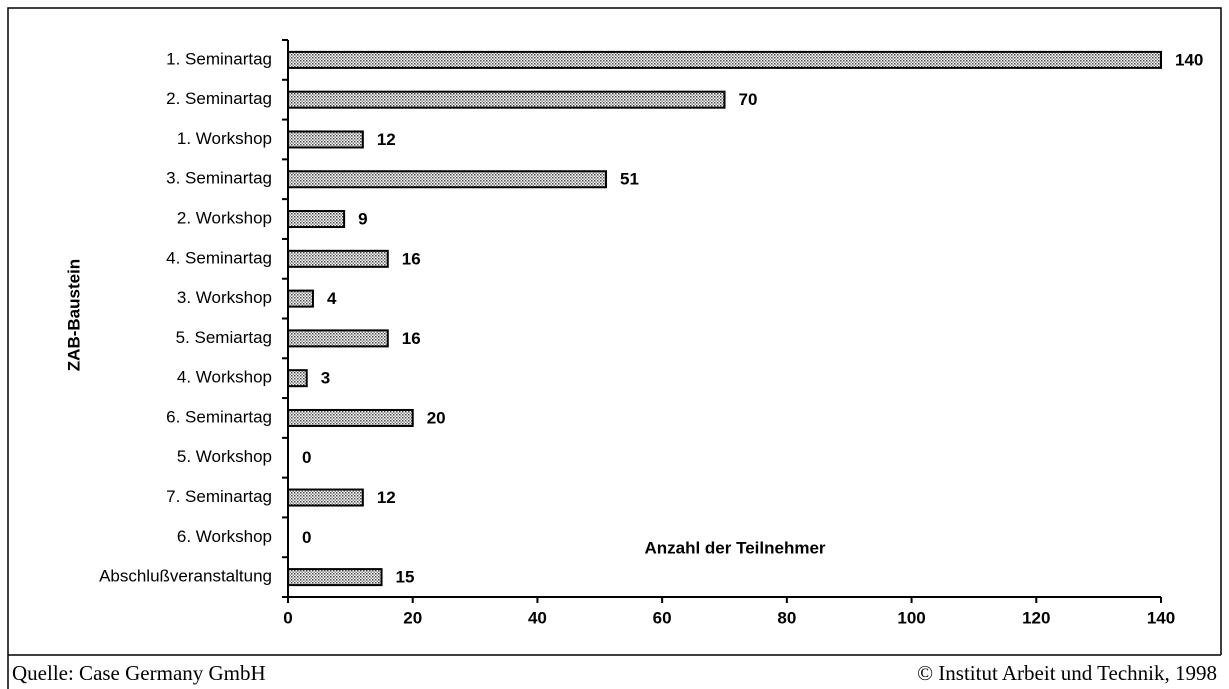 The width and height of the screenshot is (1229, 689). I want to click on x-axis-label: Anzahl der Teilnehmer, so click(734, 547).